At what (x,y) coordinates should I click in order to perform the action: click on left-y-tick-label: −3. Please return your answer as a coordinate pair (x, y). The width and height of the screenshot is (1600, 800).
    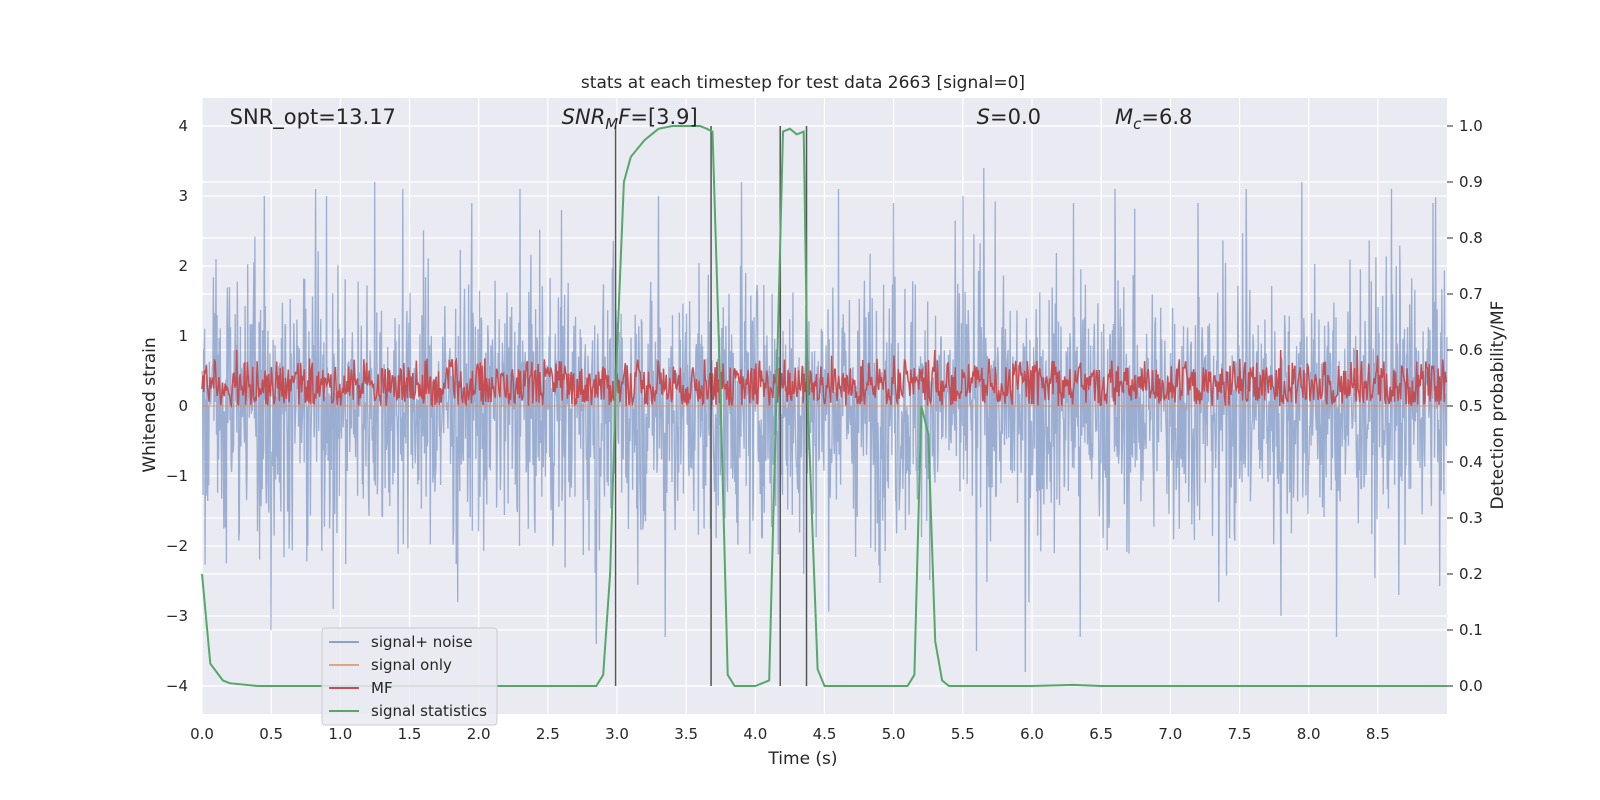
    Looking at the image, I should click on (177, 616).